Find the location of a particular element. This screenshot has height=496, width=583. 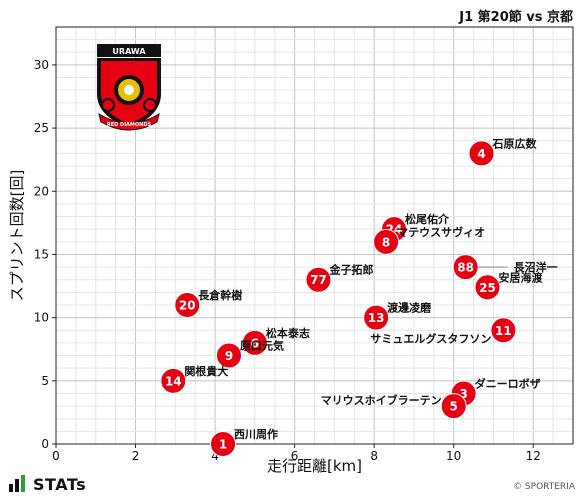

stats-brand: STATs is located at coordinates (47, 484).